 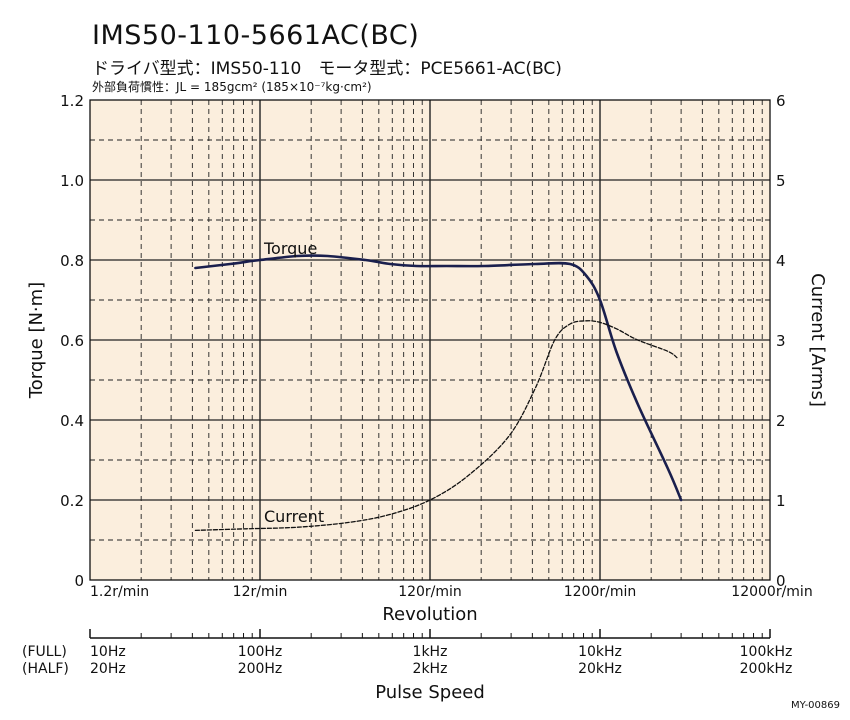 I want to click on chart-title: IMS50-110-5661AC(BC), so click(x=256, y=35).